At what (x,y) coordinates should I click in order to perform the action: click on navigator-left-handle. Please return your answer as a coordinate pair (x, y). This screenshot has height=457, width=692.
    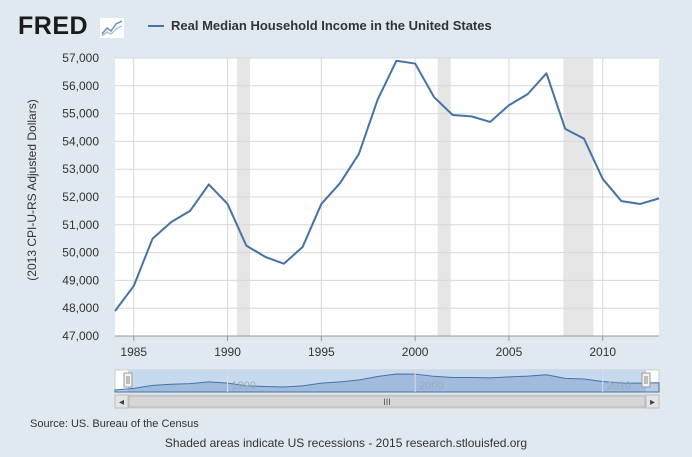
    Looking at the image, I should click on (128, 380).